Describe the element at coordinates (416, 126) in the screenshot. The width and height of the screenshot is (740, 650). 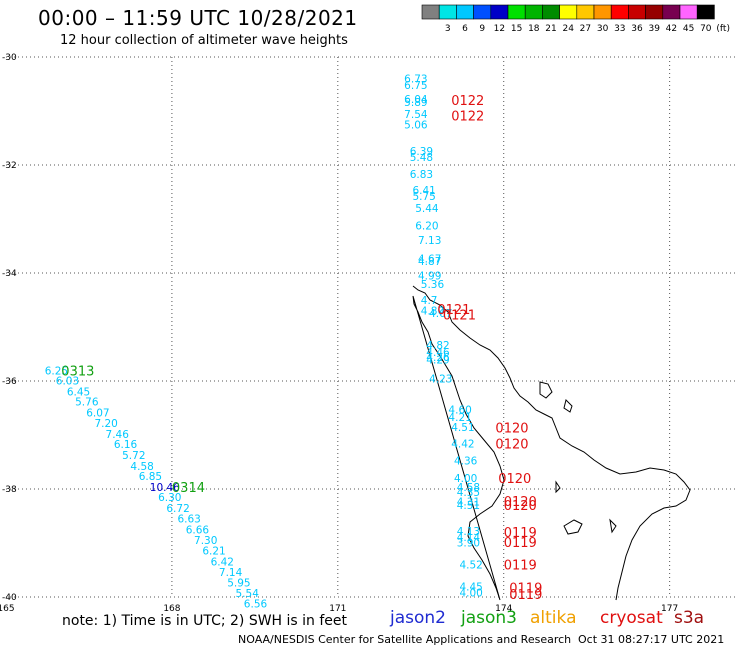
I see `swh-value: 5.06` at that location.